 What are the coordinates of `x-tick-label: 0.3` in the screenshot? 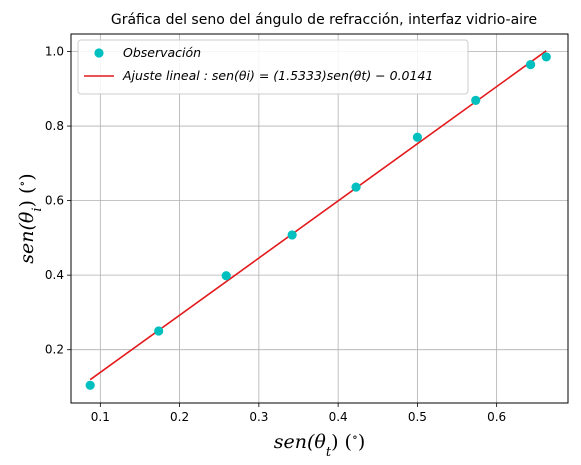 It's located at (258, 417).